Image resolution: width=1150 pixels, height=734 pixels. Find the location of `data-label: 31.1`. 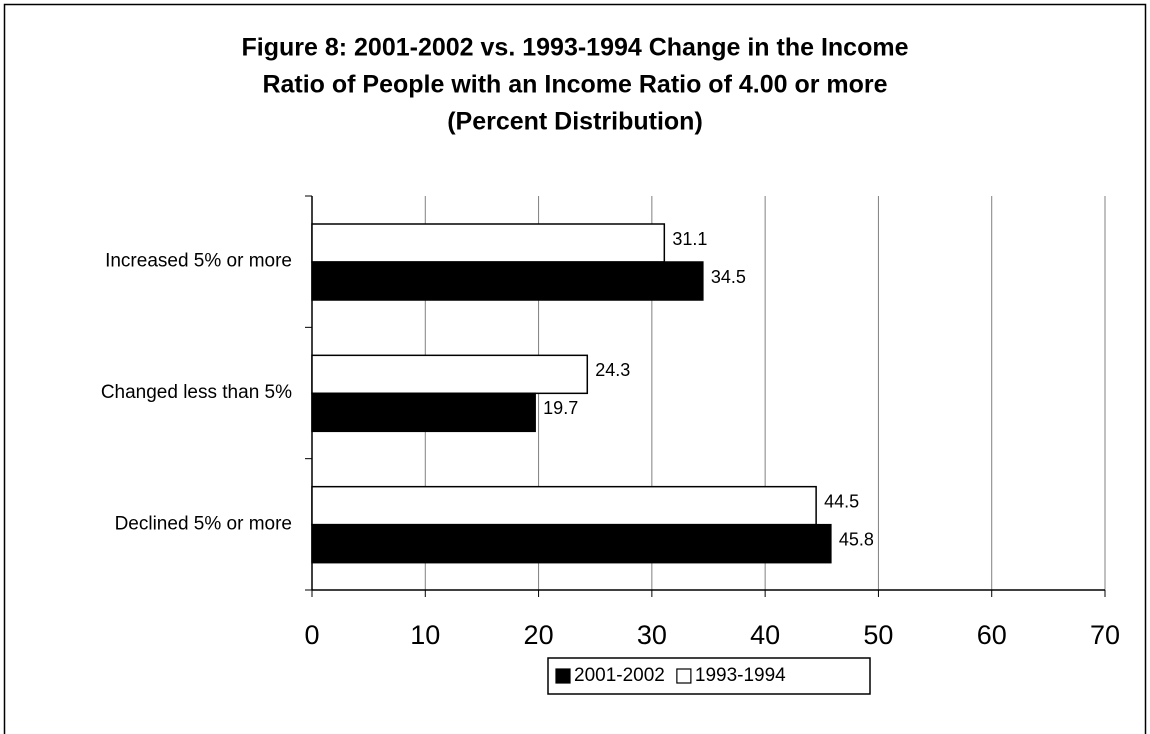

data-label: 31.1 is located at coordinates (689, 239).